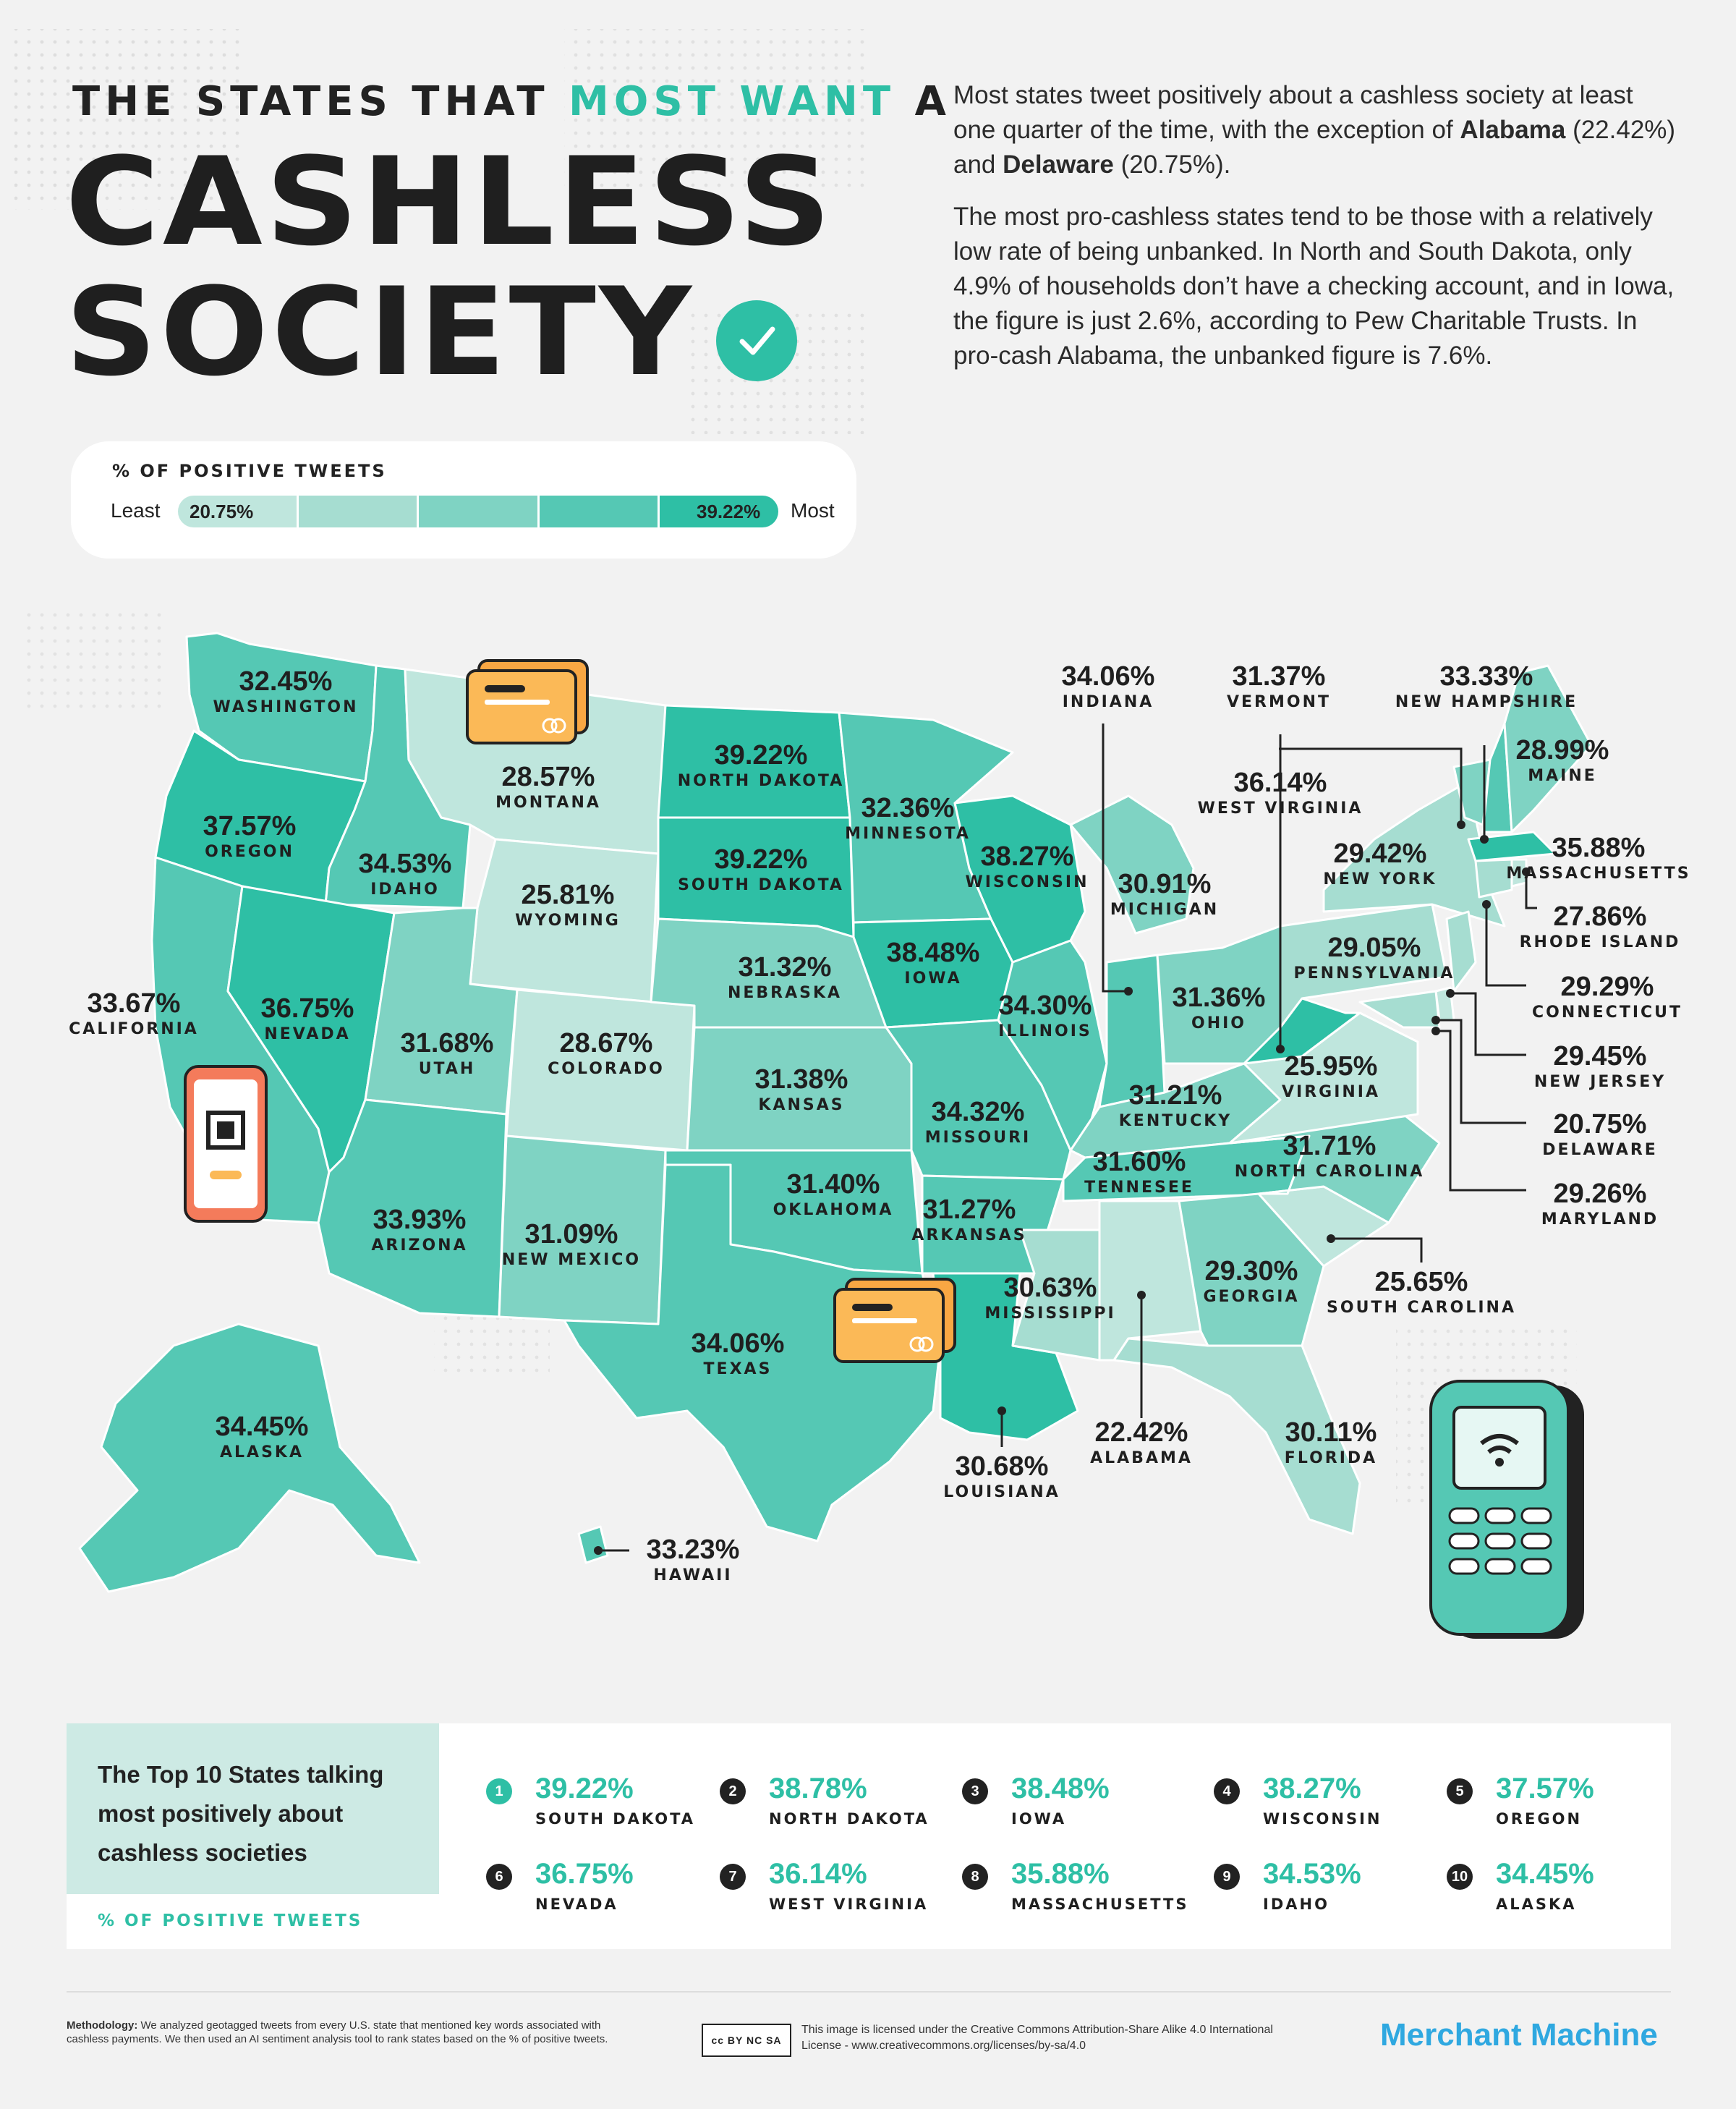 The image size is (1736, 2109). Describe the element at coordinates (577, 1904) in the screenshot. I see `rank-state: NEVADA` at that location.